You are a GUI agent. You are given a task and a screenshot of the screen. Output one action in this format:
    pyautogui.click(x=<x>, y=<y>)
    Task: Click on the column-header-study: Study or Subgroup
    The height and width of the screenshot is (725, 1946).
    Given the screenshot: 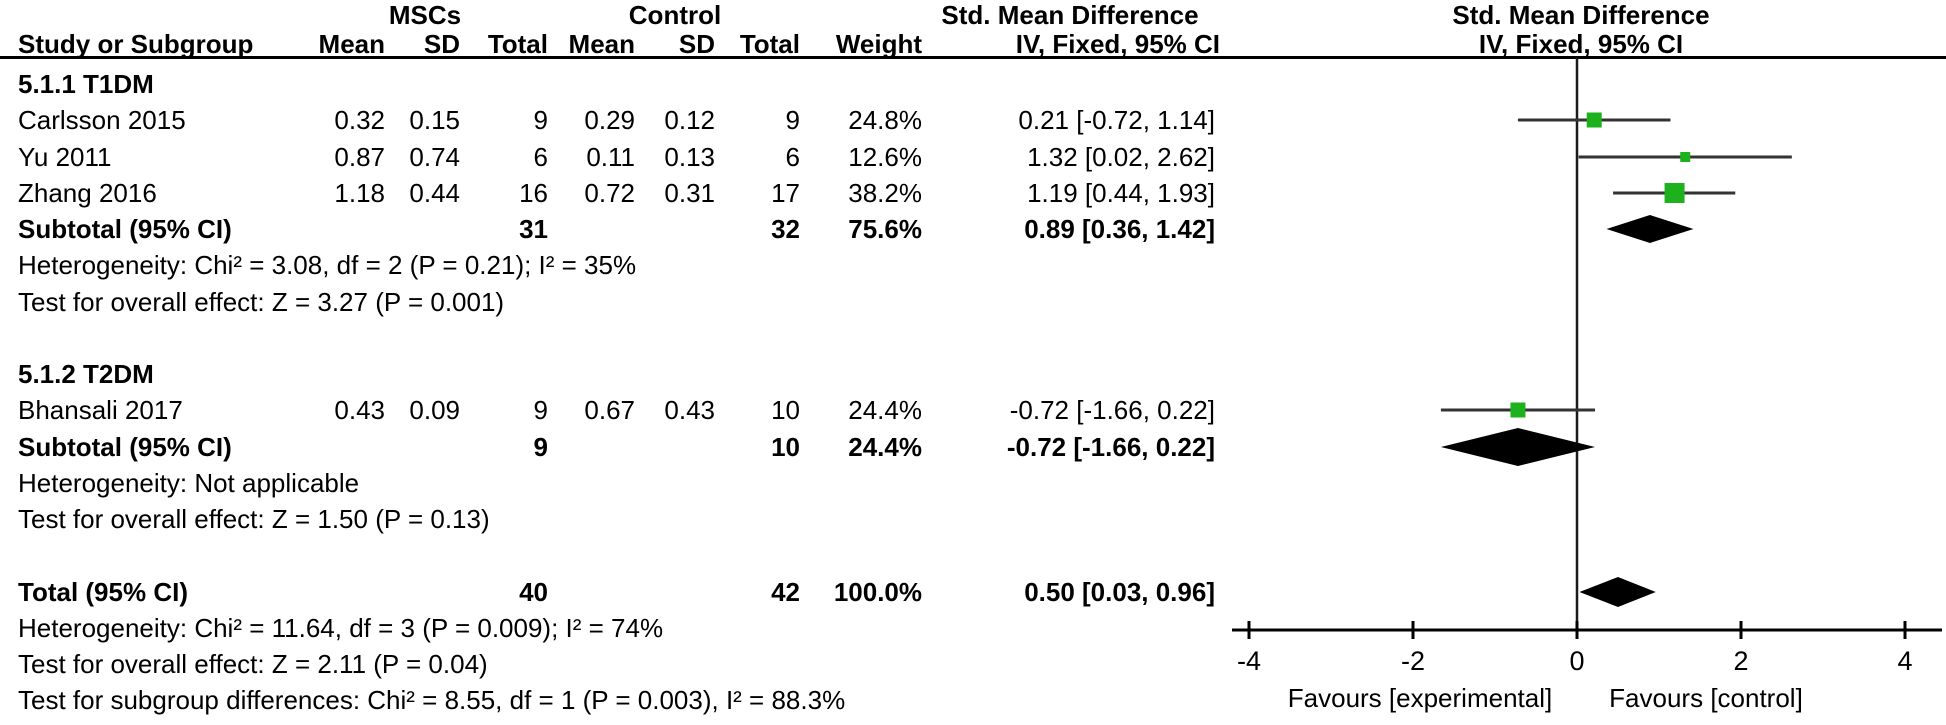 What is the action you would take?
    pyautogui.click(x=136, y=44)
    